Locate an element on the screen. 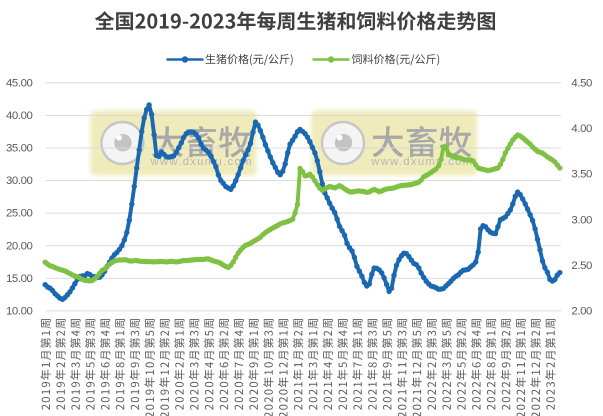  svg-text: 25.00 is located at coordinates (19, 214).